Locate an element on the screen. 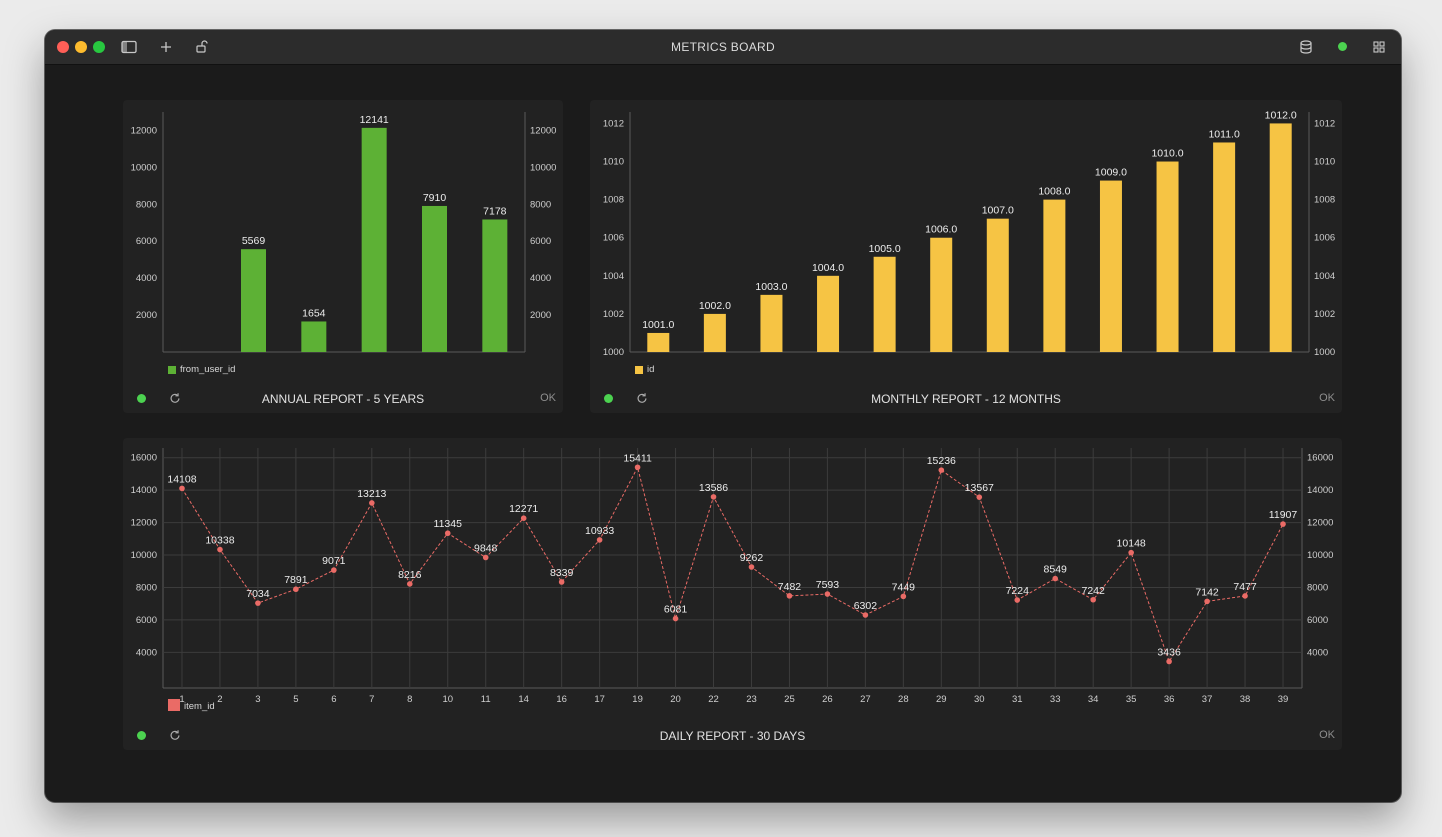 This screenshot has width=1442, height=837. monthly-panel-title: MONTHLY REPORT - 12 MONTHS is located at coordinates (966, 399).